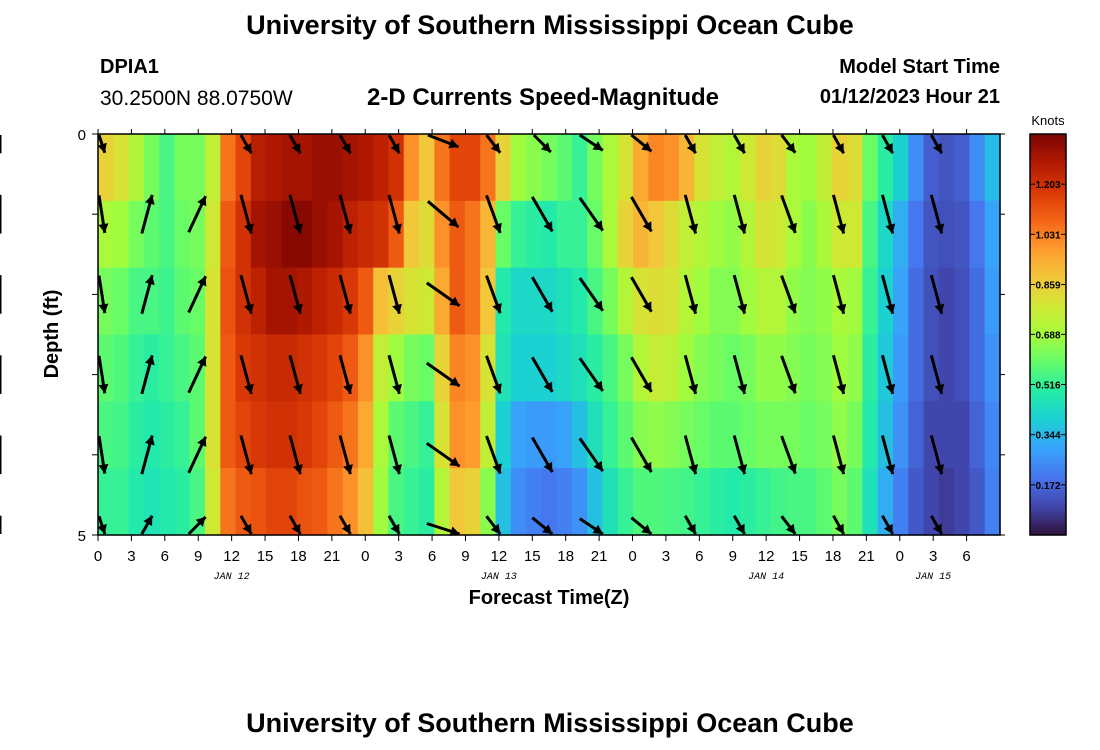 The width and height of the screenshot is (1100, 750). Describe the element at coordinates (52, 334) in the screenshot. I see `y-axis-label: Depth (ft)` at that location.